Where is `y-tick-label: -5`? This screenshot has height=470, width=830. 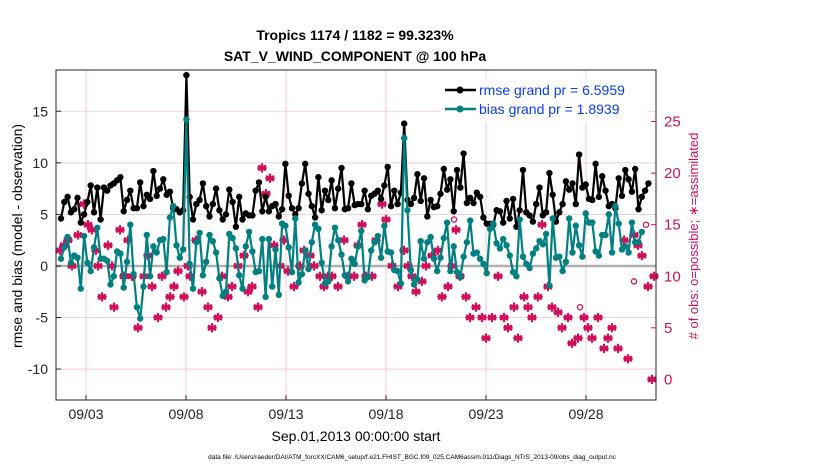 y-tick-label: -5 is located at coordinates (42, 318).